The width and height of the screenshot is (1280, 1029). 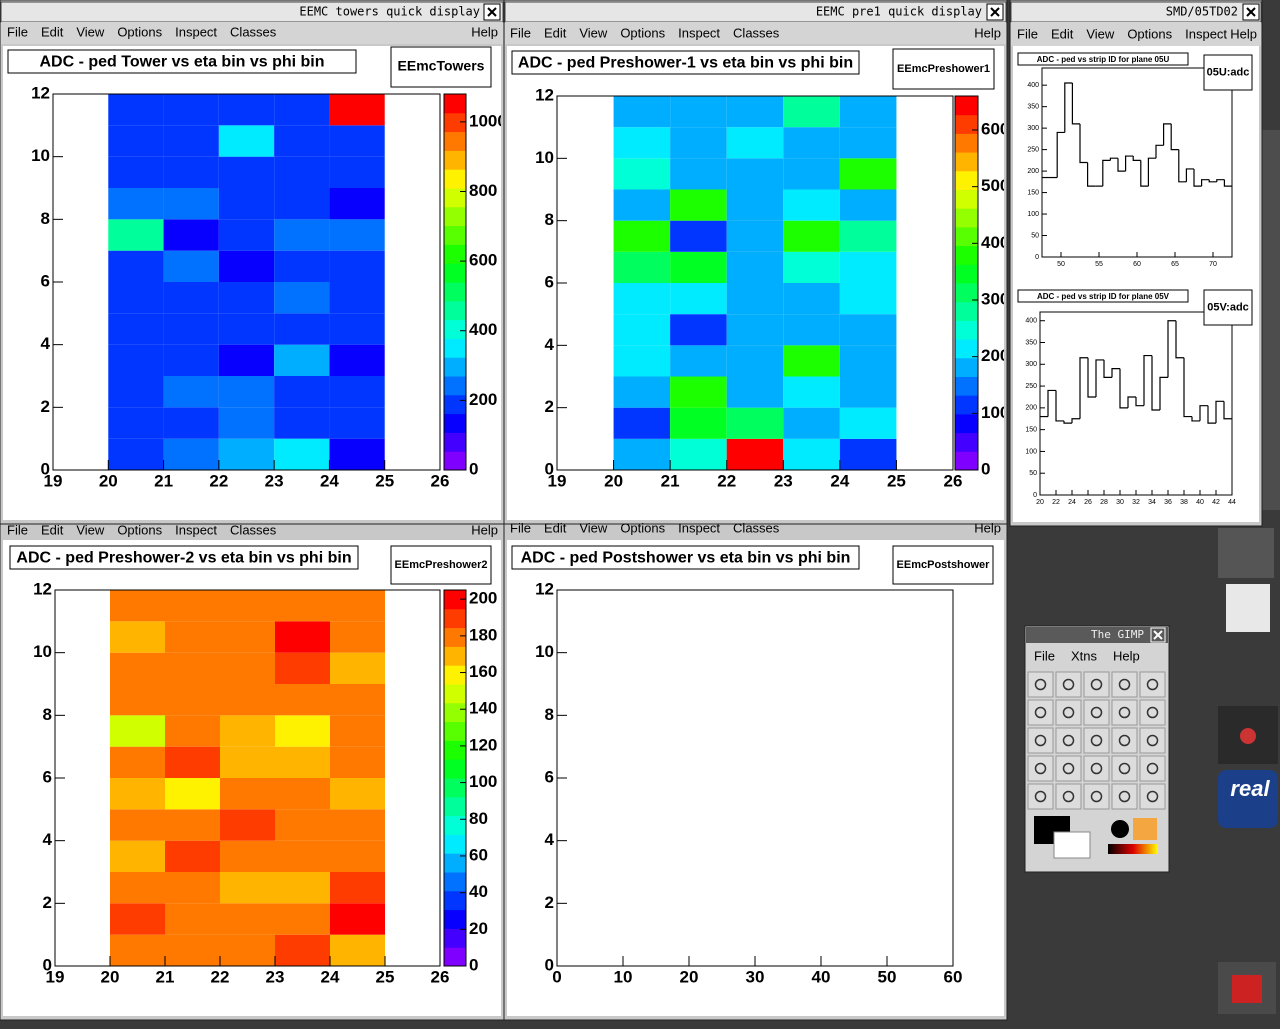 What do you see at coordinates (1133, 849) in the screenshot?
I see `gradient` at bounding box center [1133, 849].